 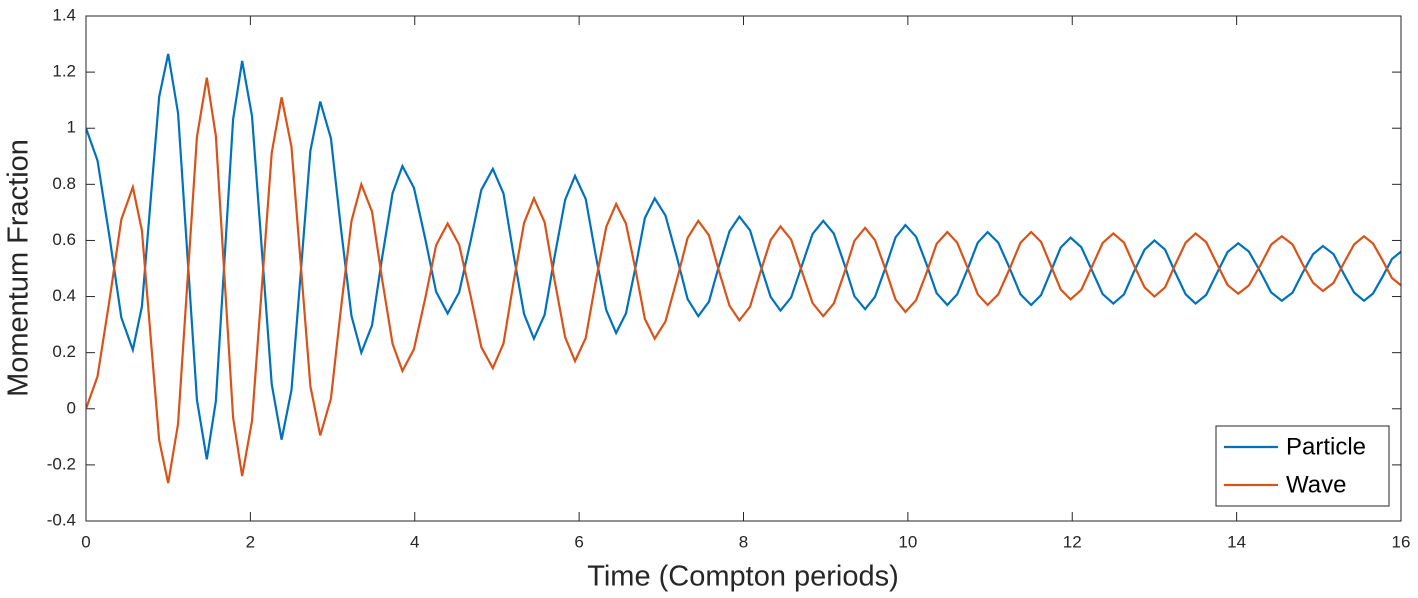 I want to click on x-axis-label: Time (Compton periods), so click(x=743, y=577).